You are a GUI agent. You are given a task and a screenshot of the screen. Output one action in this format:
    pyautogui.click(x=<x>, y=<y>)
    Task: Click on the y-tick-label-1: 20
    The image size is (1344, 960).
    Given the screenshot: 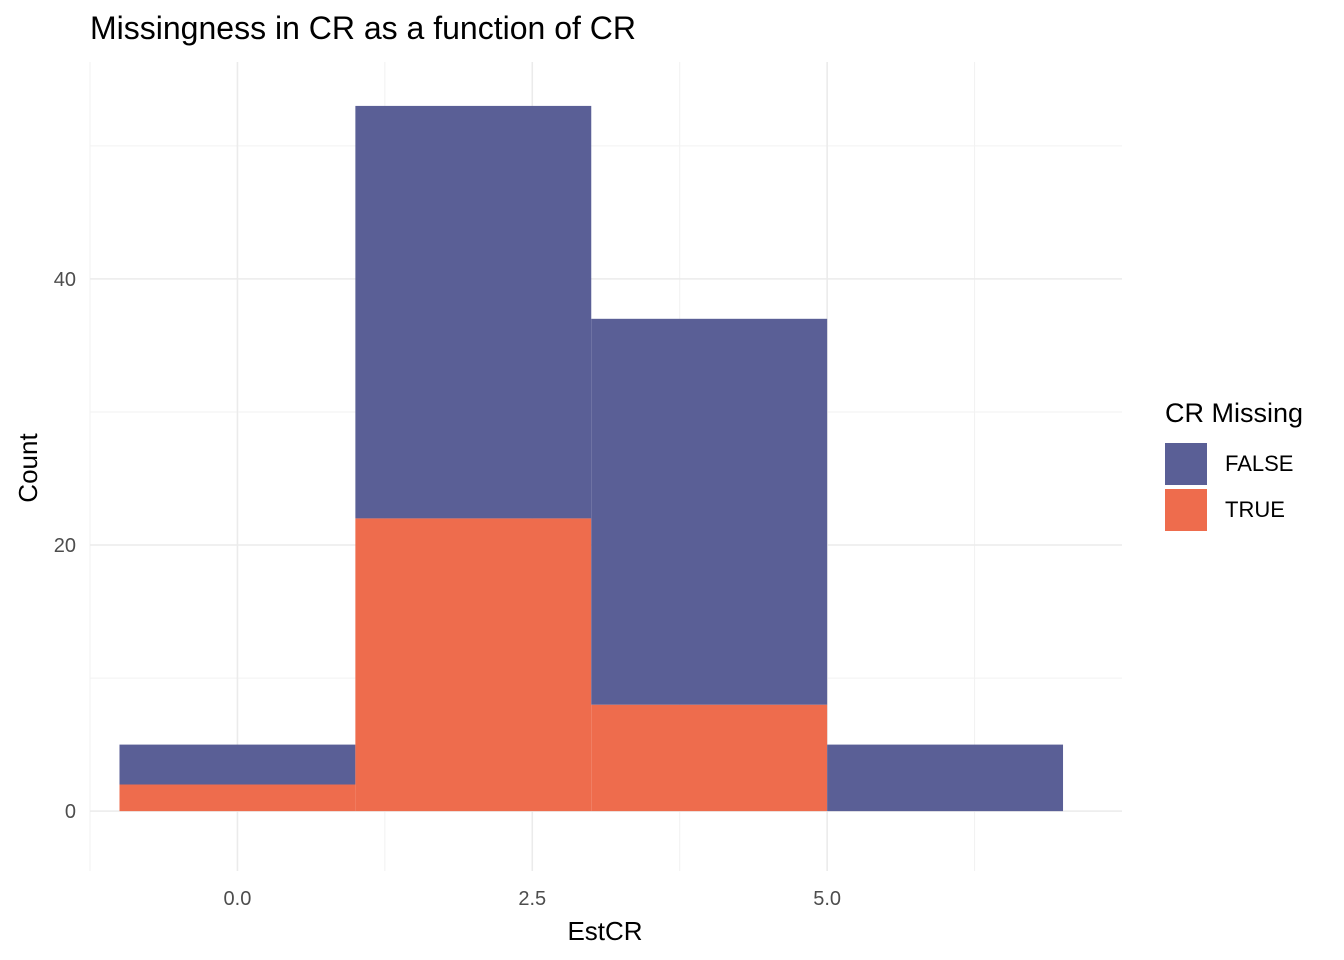 What is the action you would take?
    pyautogui.click(x=65, y=546)
    